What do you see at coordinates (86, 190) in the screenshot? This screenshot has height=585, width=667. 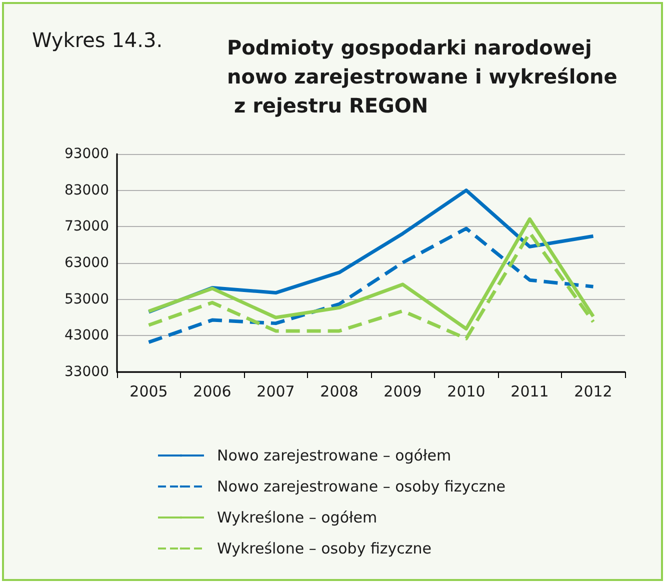 I see `y-tick-label: 83000` at bounding box center [86, 190].